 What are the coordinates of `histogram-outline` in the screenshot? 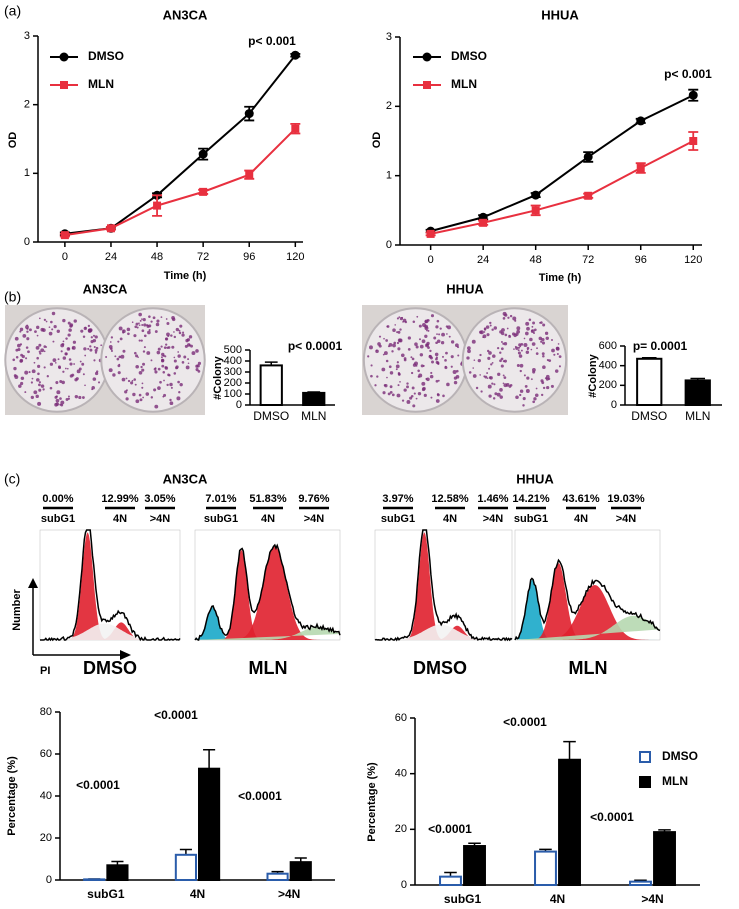 It's located at (110, 585).